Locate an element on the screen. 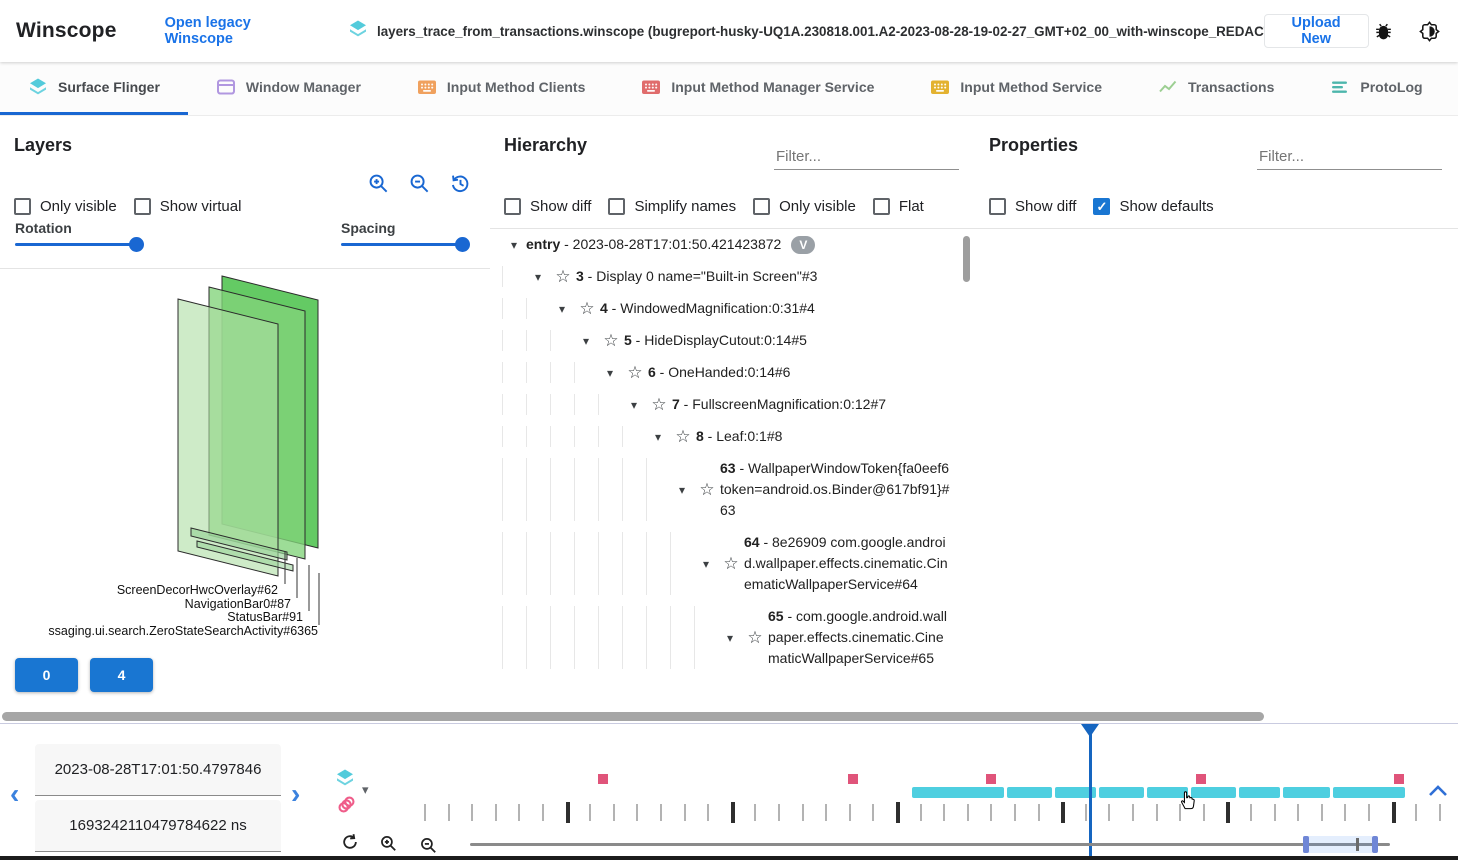  spacing-track is located at coordinates (405, 244).